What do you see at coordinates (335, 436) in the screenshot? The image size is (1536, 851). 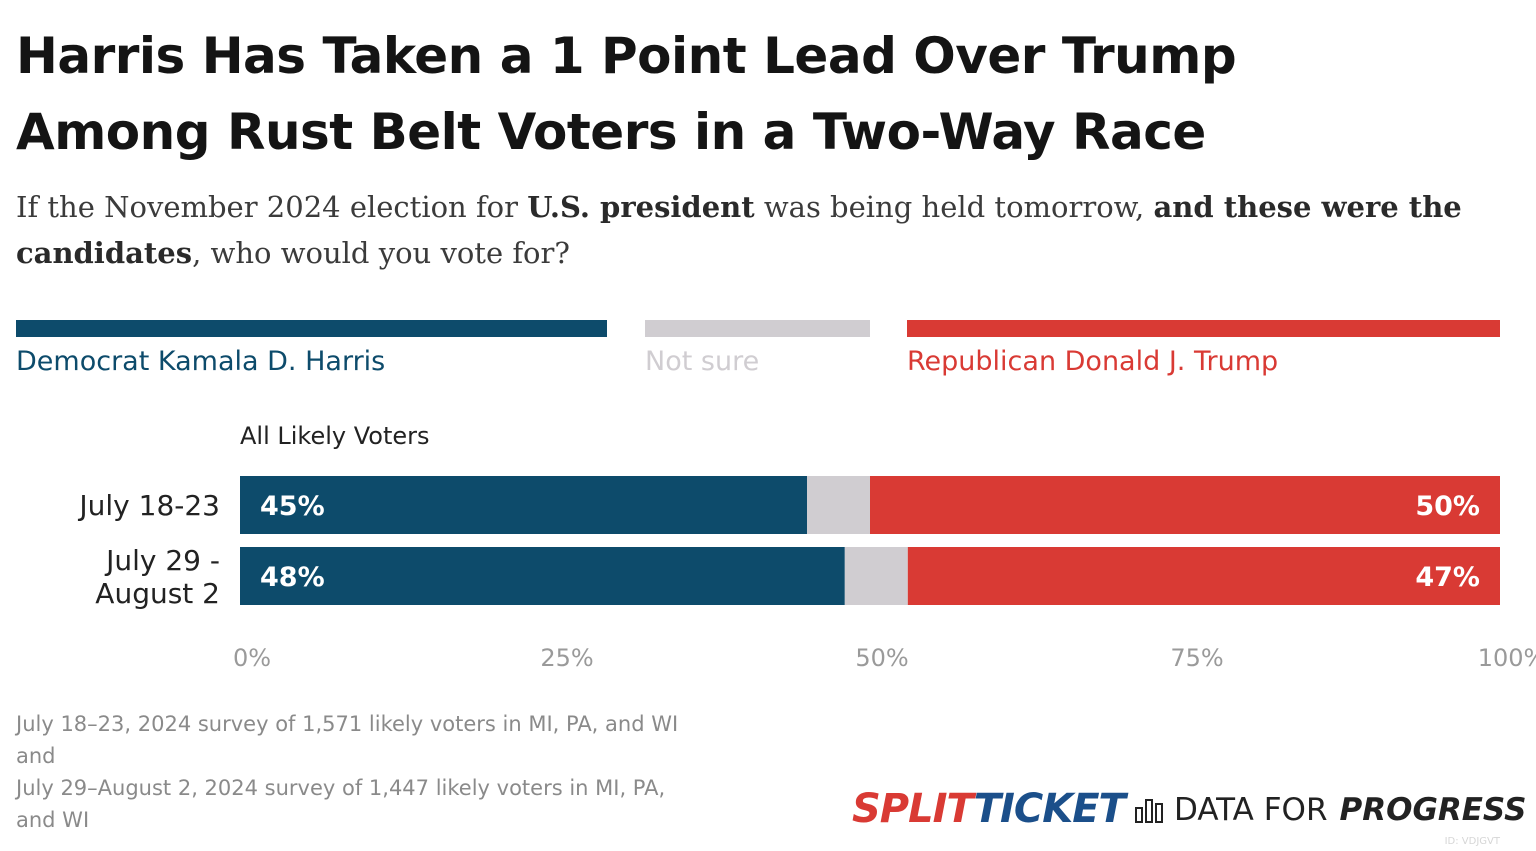 I see `group-label: All Likely Voters` at bounding box center [335, 436].